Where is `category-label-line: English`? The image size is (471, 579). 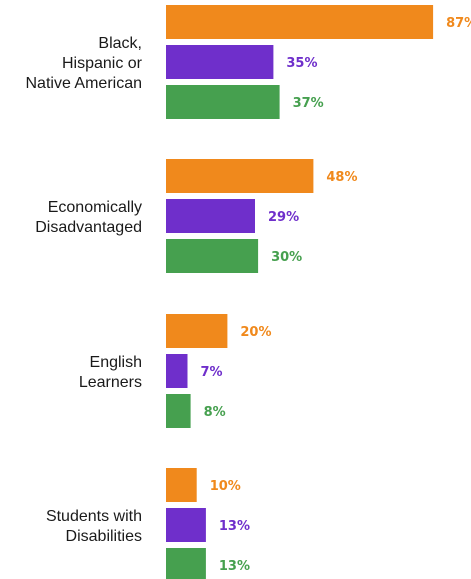 category-label-line: English is located at coordinates (116, 362).